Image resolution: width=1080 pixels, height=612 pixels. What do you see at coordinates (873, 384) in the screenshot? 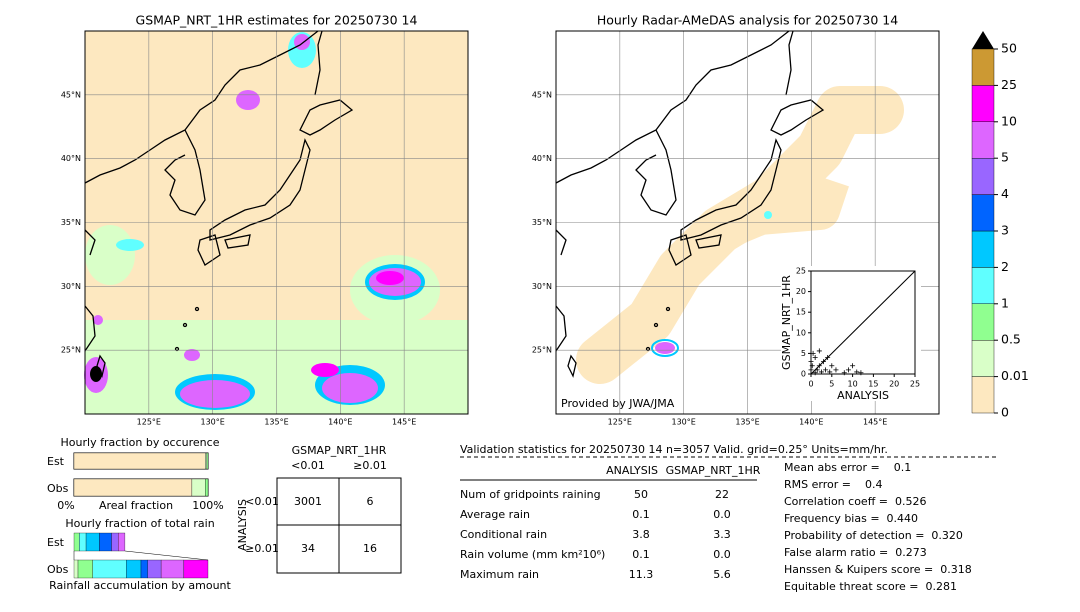
I see `x-tick-label: 15` at bounding box center [873, 384].